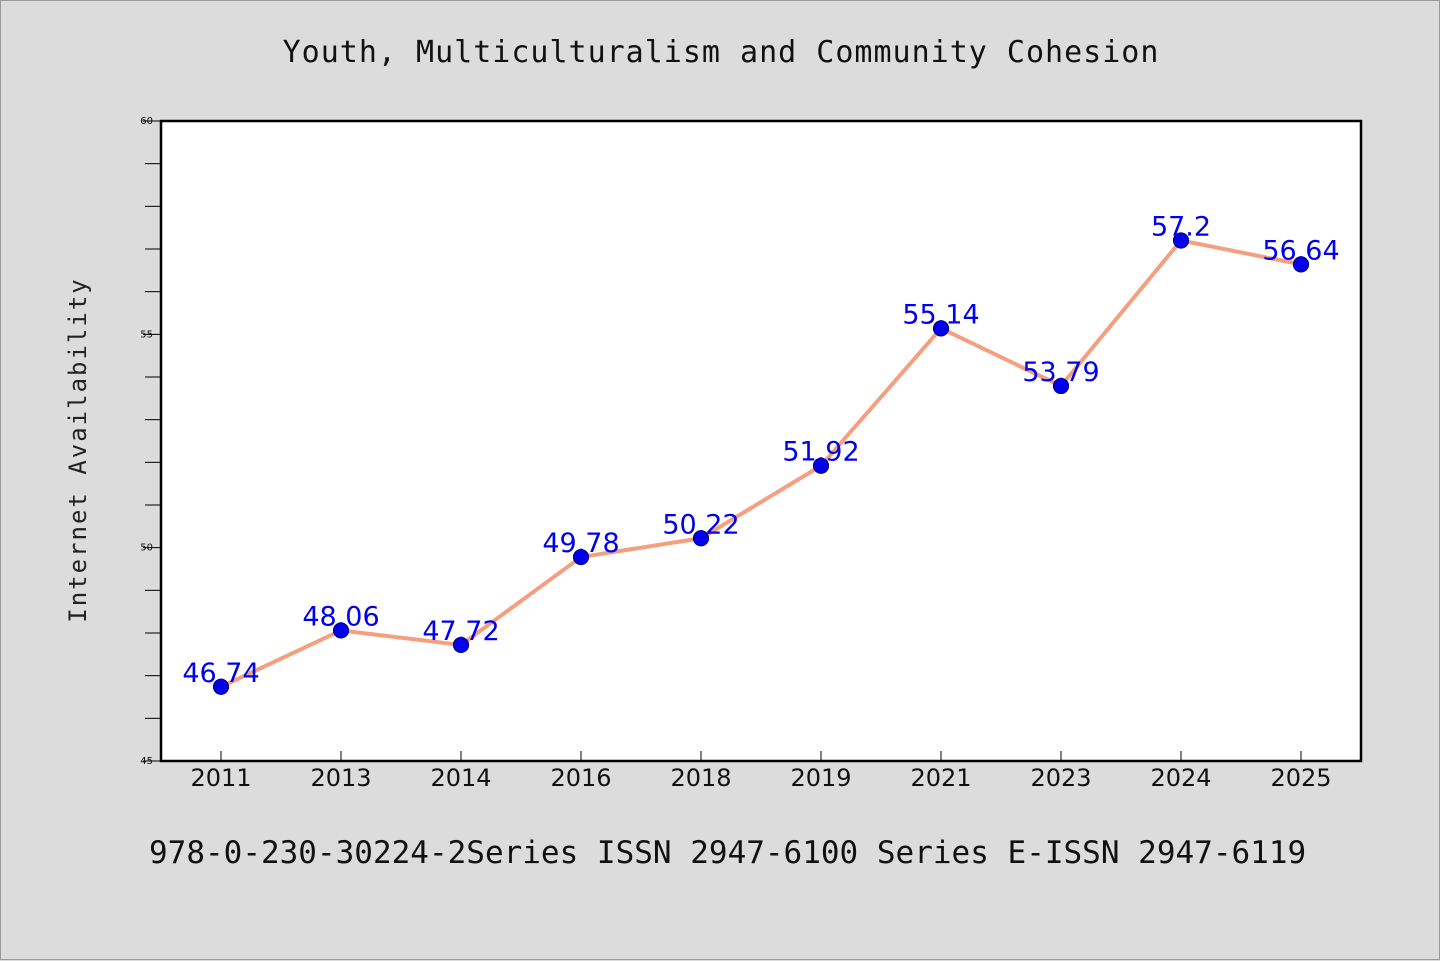  What do you see at coordinates (580, 778) in the screenshot?
I see `x-tick-label: 2016` at bounding box center [580, 778].